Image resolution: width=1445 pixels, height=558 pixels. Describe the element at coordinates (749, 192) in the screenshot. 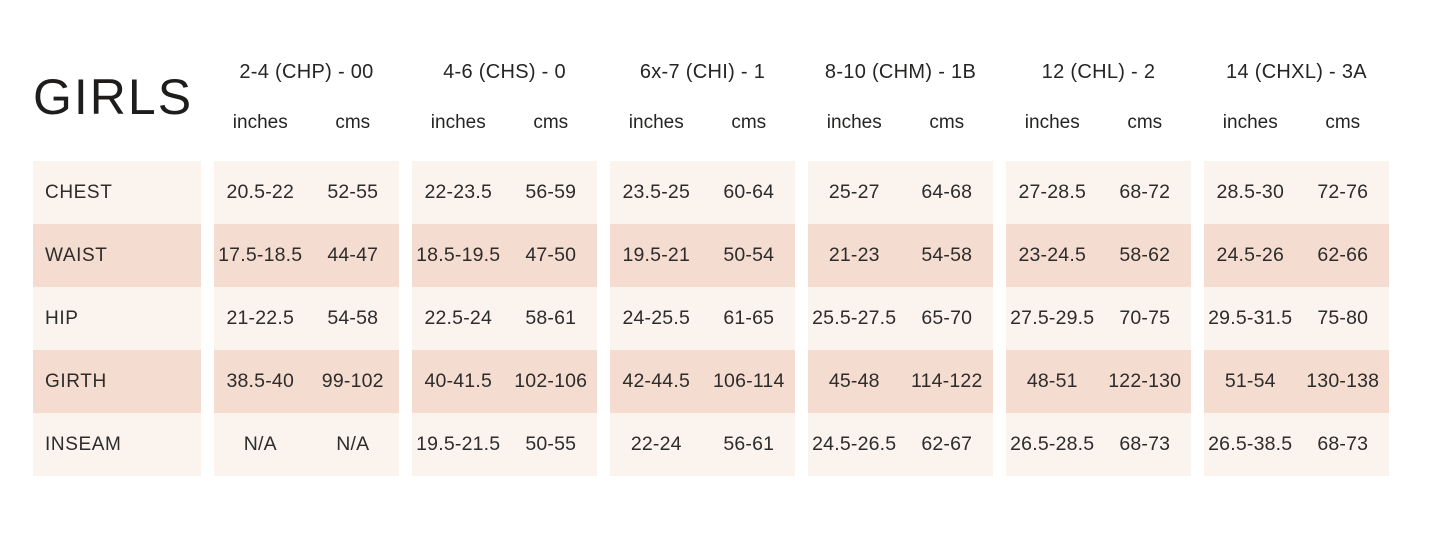

I see `cell-value: 60-64` at that location.